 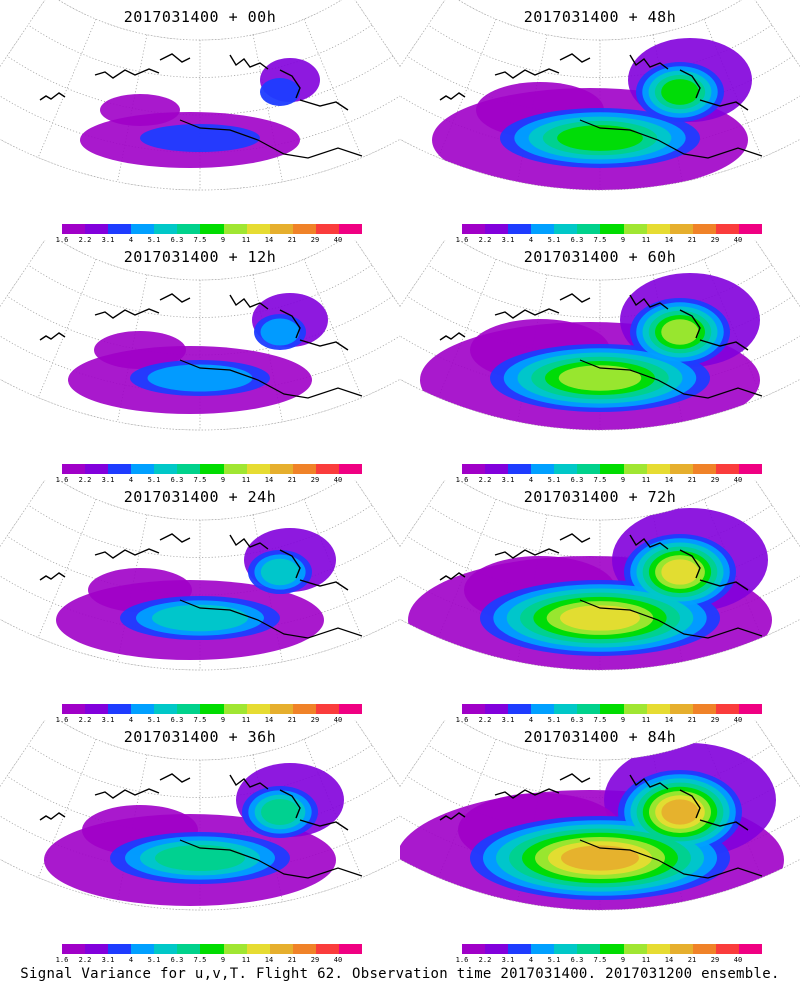 What do you see at coordinates (623, 720) in the screenshot?
I see `colorbar-label: 9` at bounding box center [623, 720].